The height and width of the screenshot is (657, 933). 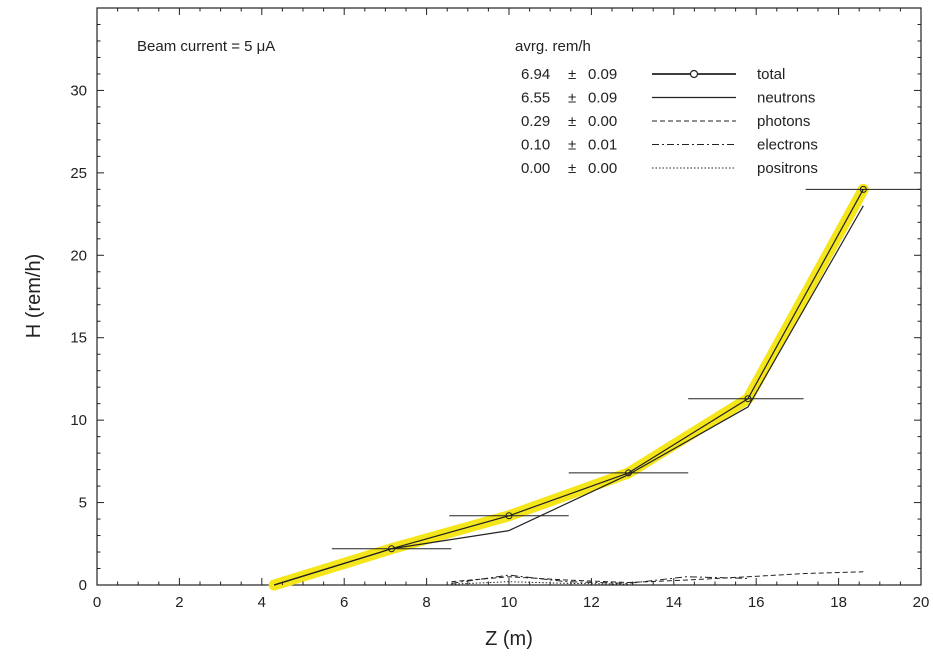 I want to click on legend-value-total: 6.94, so click(x=535, y=74).